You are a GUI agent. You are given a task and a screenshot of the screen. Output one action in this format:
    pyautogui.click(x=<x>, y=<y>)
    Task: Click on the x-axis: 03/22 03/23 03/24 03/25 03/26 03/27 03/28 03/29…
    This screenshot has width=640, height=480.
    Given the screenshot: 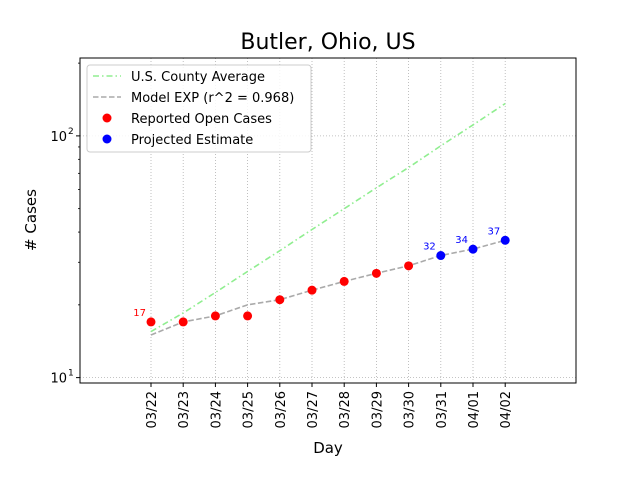 What is the action you would take?
    pyautogui.click(x=329, y=405)
    